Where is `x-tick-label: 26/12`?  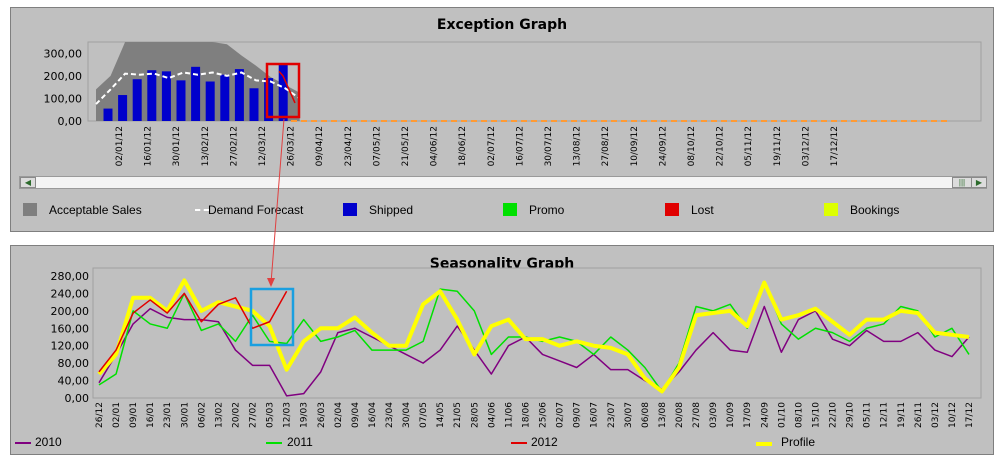
x-tick-label: 26/12 is located at coordinates (100, 415).